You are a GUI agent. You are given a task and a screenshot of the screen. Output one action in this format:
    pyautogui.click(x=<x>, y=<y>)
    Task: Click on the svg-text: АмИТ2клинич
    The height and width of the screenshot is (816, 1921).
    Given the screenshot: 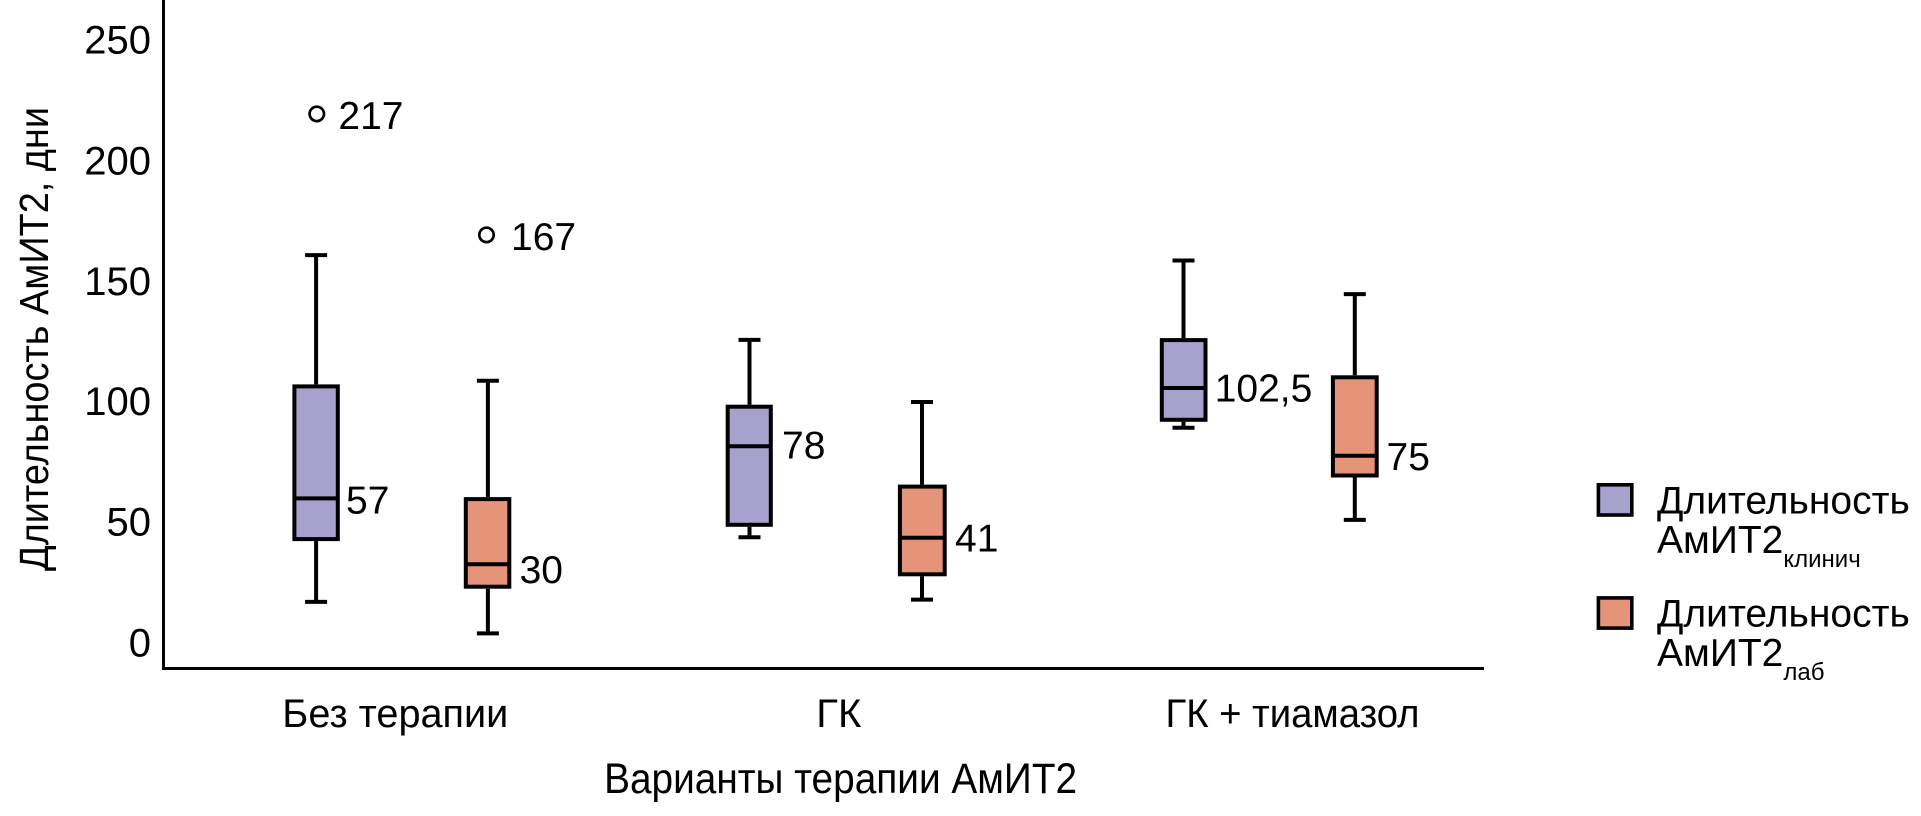 What is the action you would take?
    pyautogui.click(x=1759, y=546)
    